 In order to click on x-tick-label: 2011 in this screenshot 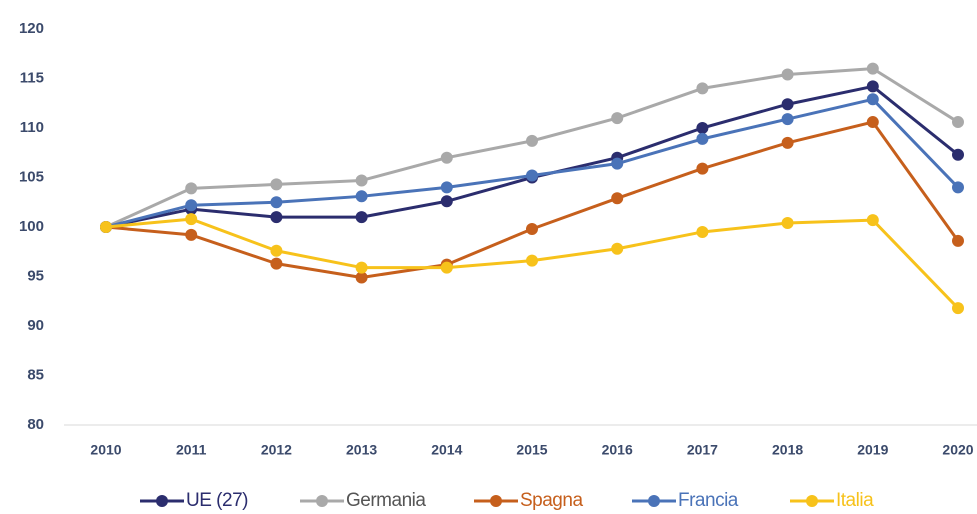, I will do `click(191, 450)`.